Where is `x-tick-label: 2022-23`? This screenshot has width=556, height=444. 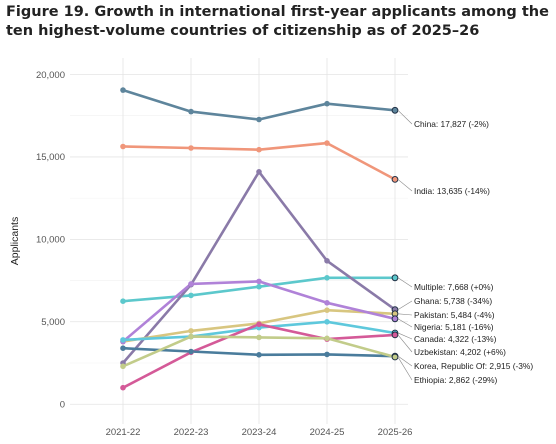
x-tick-label: 2022-23 is located at coordinates (191, 432).